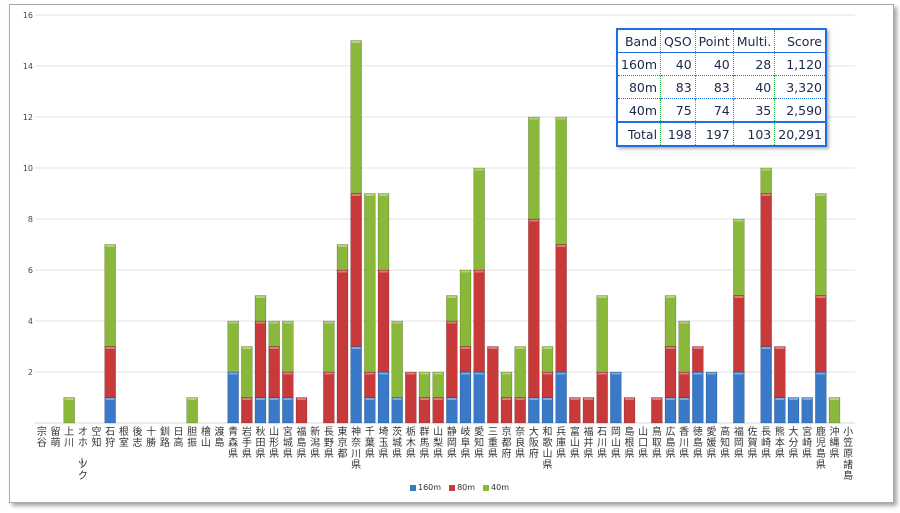  I want to click on x-tick-label: 群馬県, so click(425, 442).